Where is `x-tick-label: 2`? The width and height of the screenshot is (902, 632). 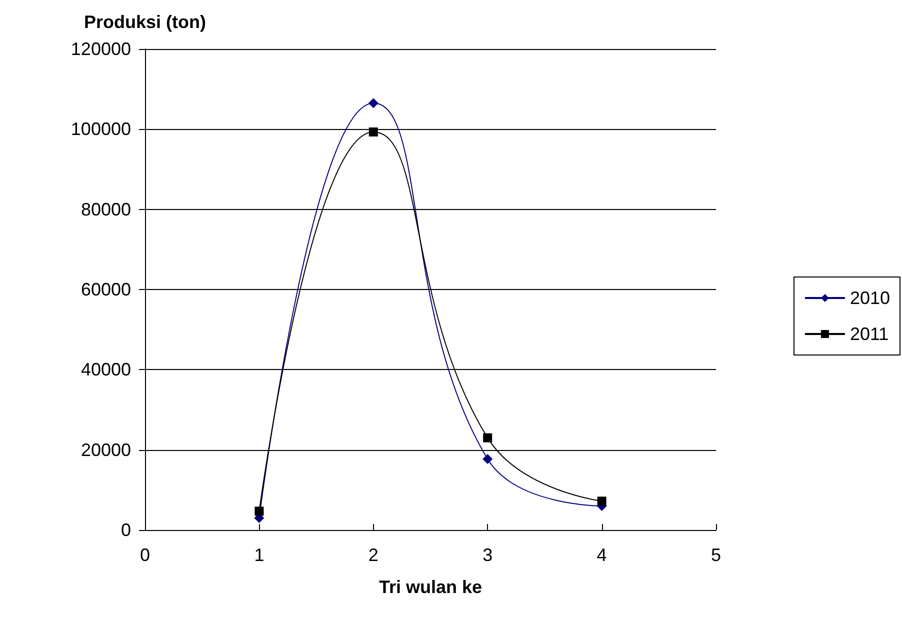 x-tick-label: 2 is located at coordinates (373, 555).